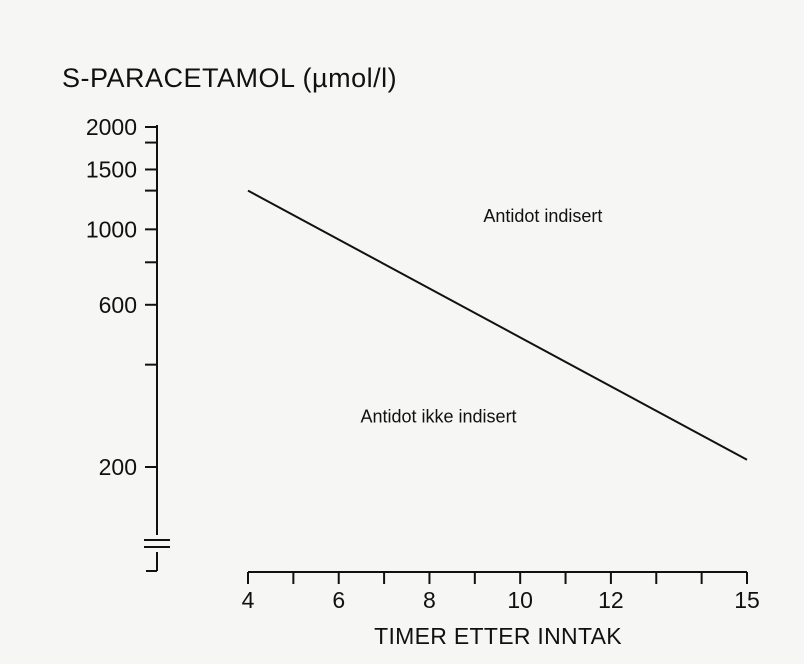 This screenshot has width=804, height=664. What do you see at coordinates (118, 305) in the screenshot?
I see `y-tick-label: 600` at bounding box center [118, 305].